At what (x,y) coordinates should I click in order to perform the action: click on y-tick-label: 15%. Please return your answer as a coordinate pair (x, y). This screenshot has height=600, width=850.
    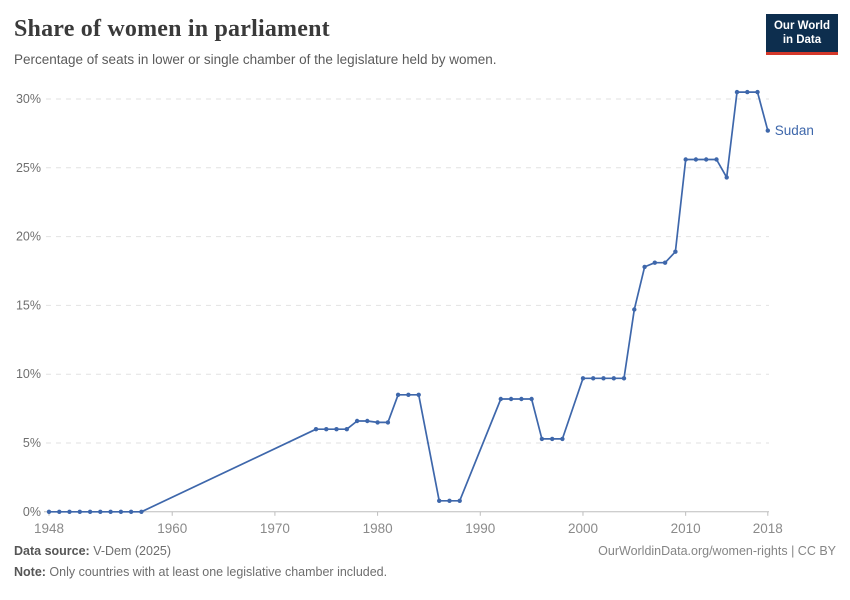
    Looking at the image, I should click on (28, 305).